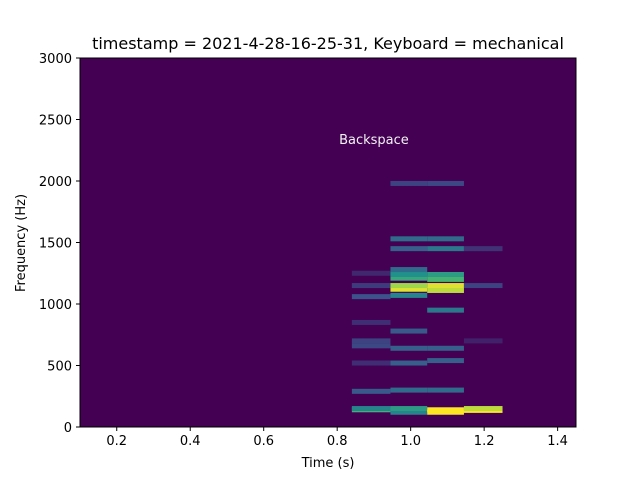 This screenshot has height=480, width=640. Describe the element at coordinates (55, 305) in the screenshot. I see `y-tick-label: 1000` at that location.